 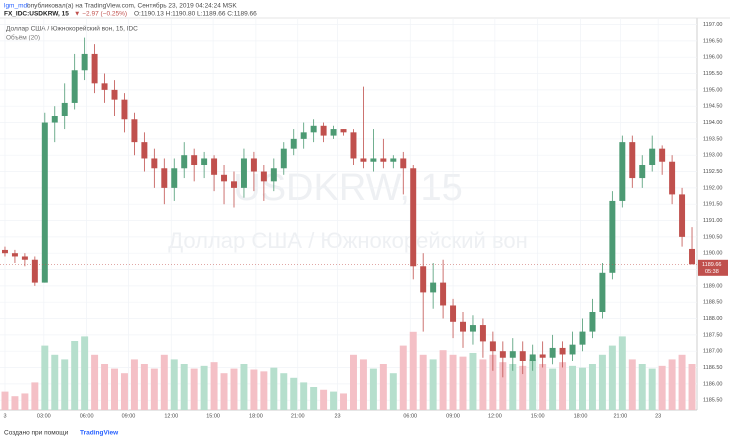 I want to click on watermark-name: Доллар США / Южнокорейский вон, so click(x=348, y=240).